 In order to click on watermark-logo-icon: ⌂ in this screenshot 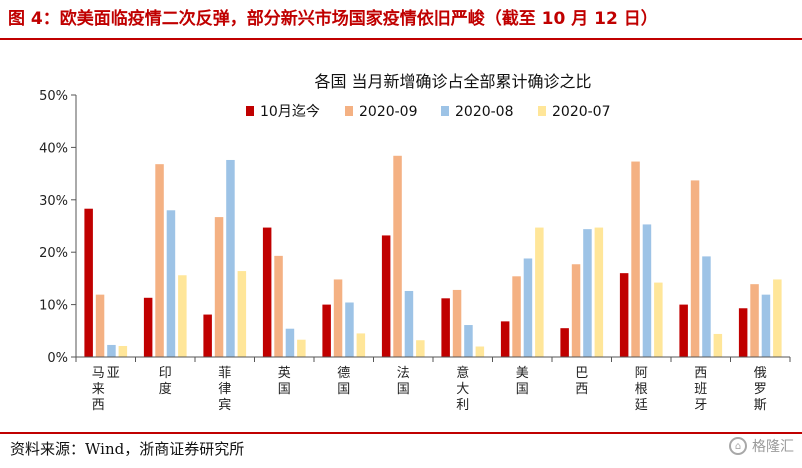, I will do `click(738, 446)`.